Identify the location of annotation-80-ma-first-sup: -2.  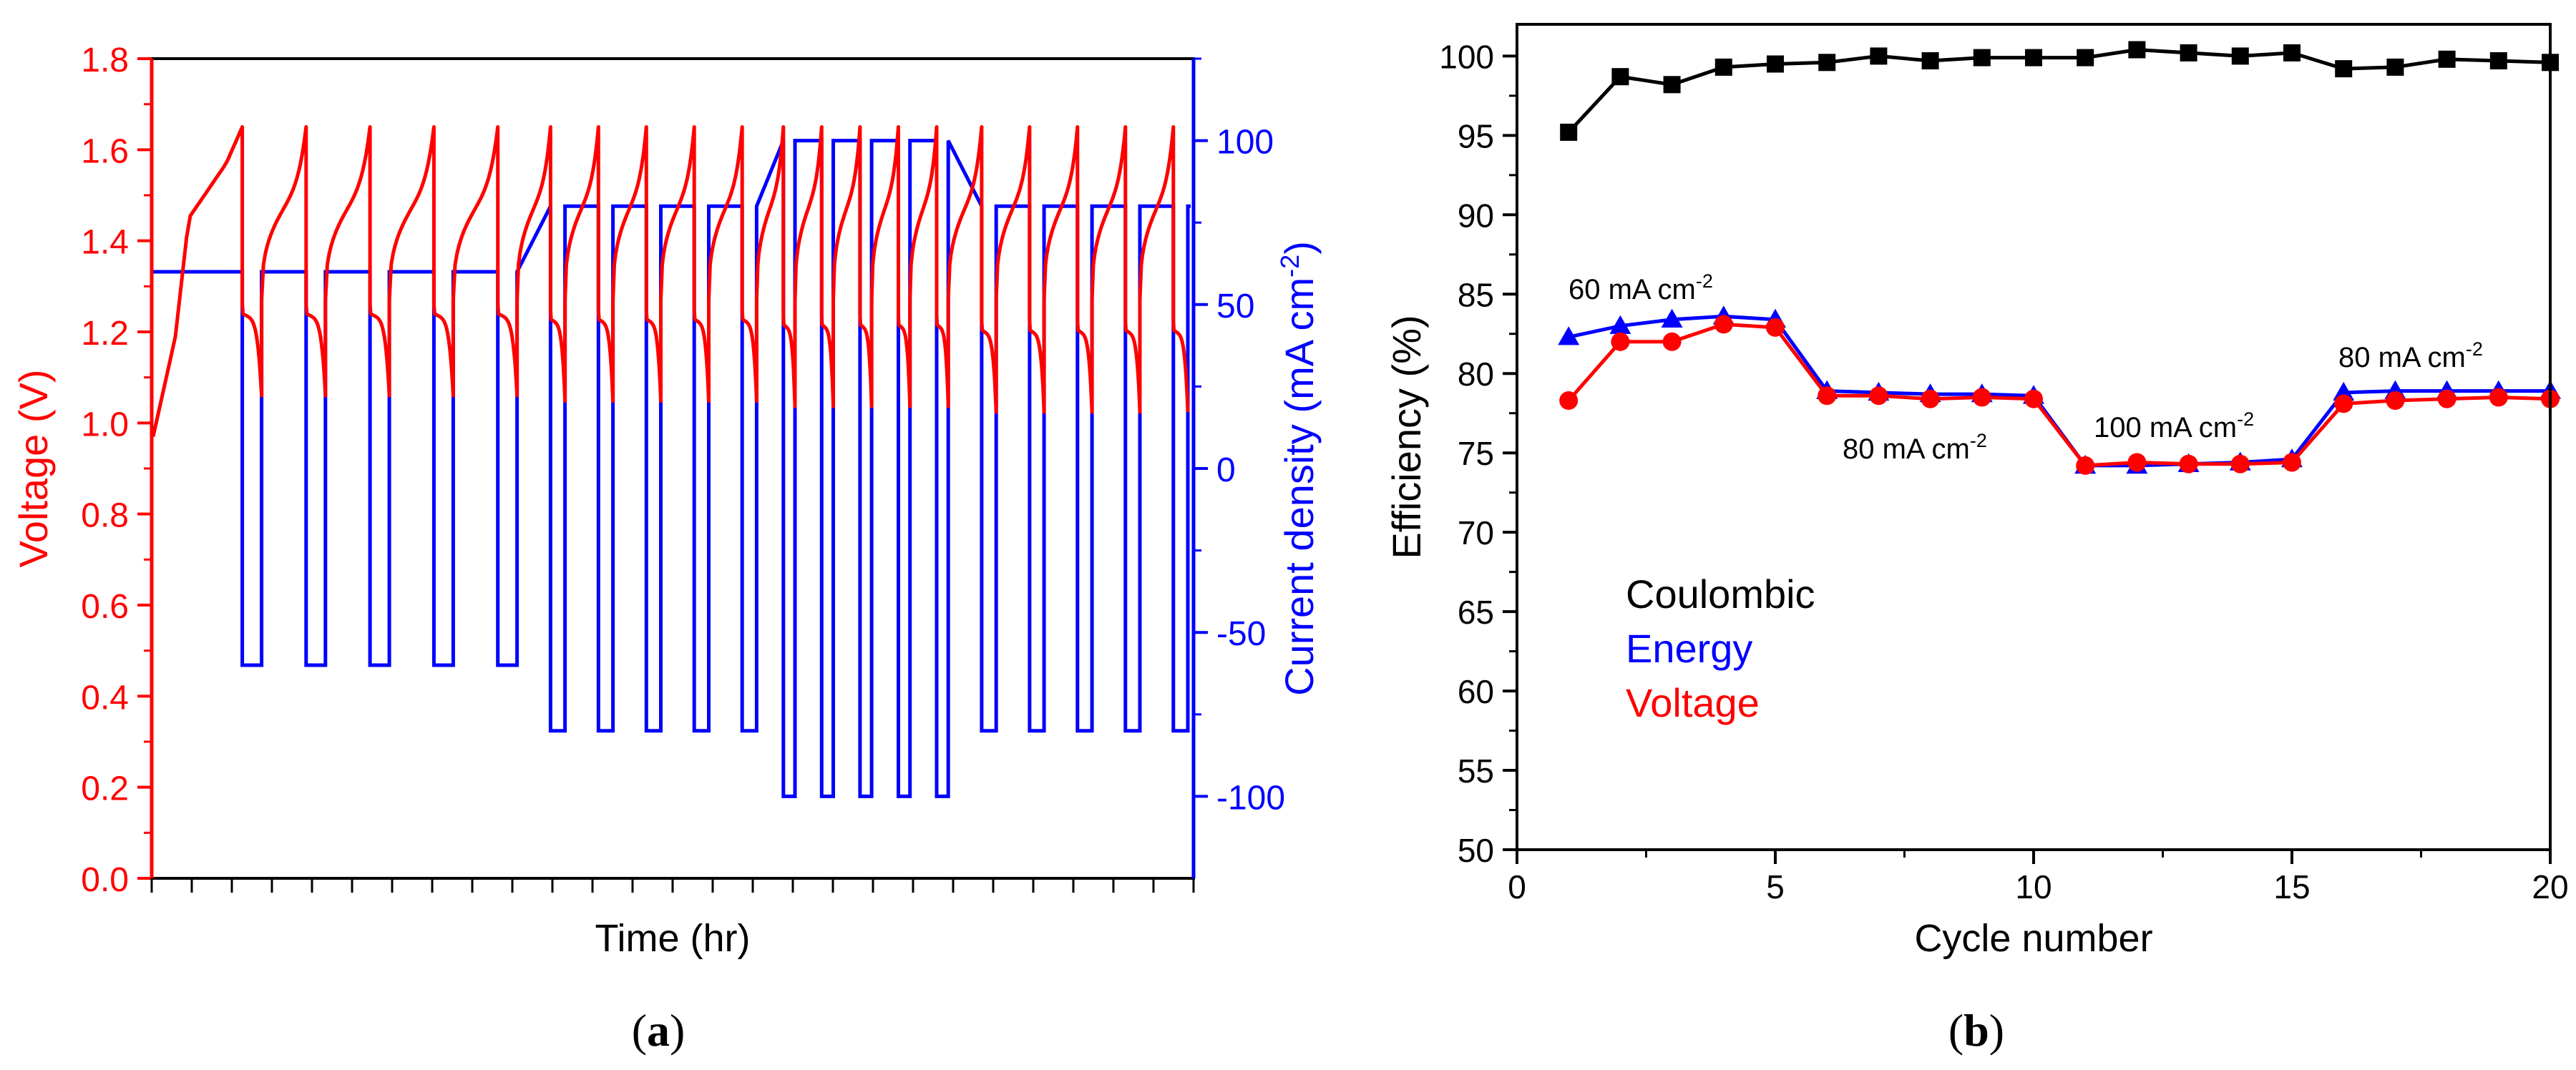
(1978, 440).